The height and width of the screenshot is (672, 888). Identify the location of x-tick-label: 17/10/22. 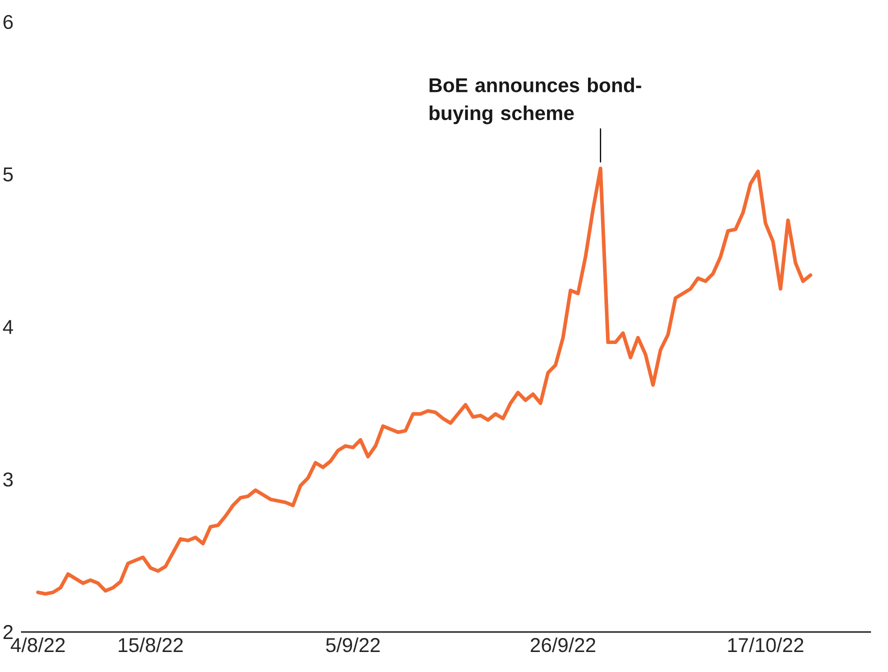
(766, 645).